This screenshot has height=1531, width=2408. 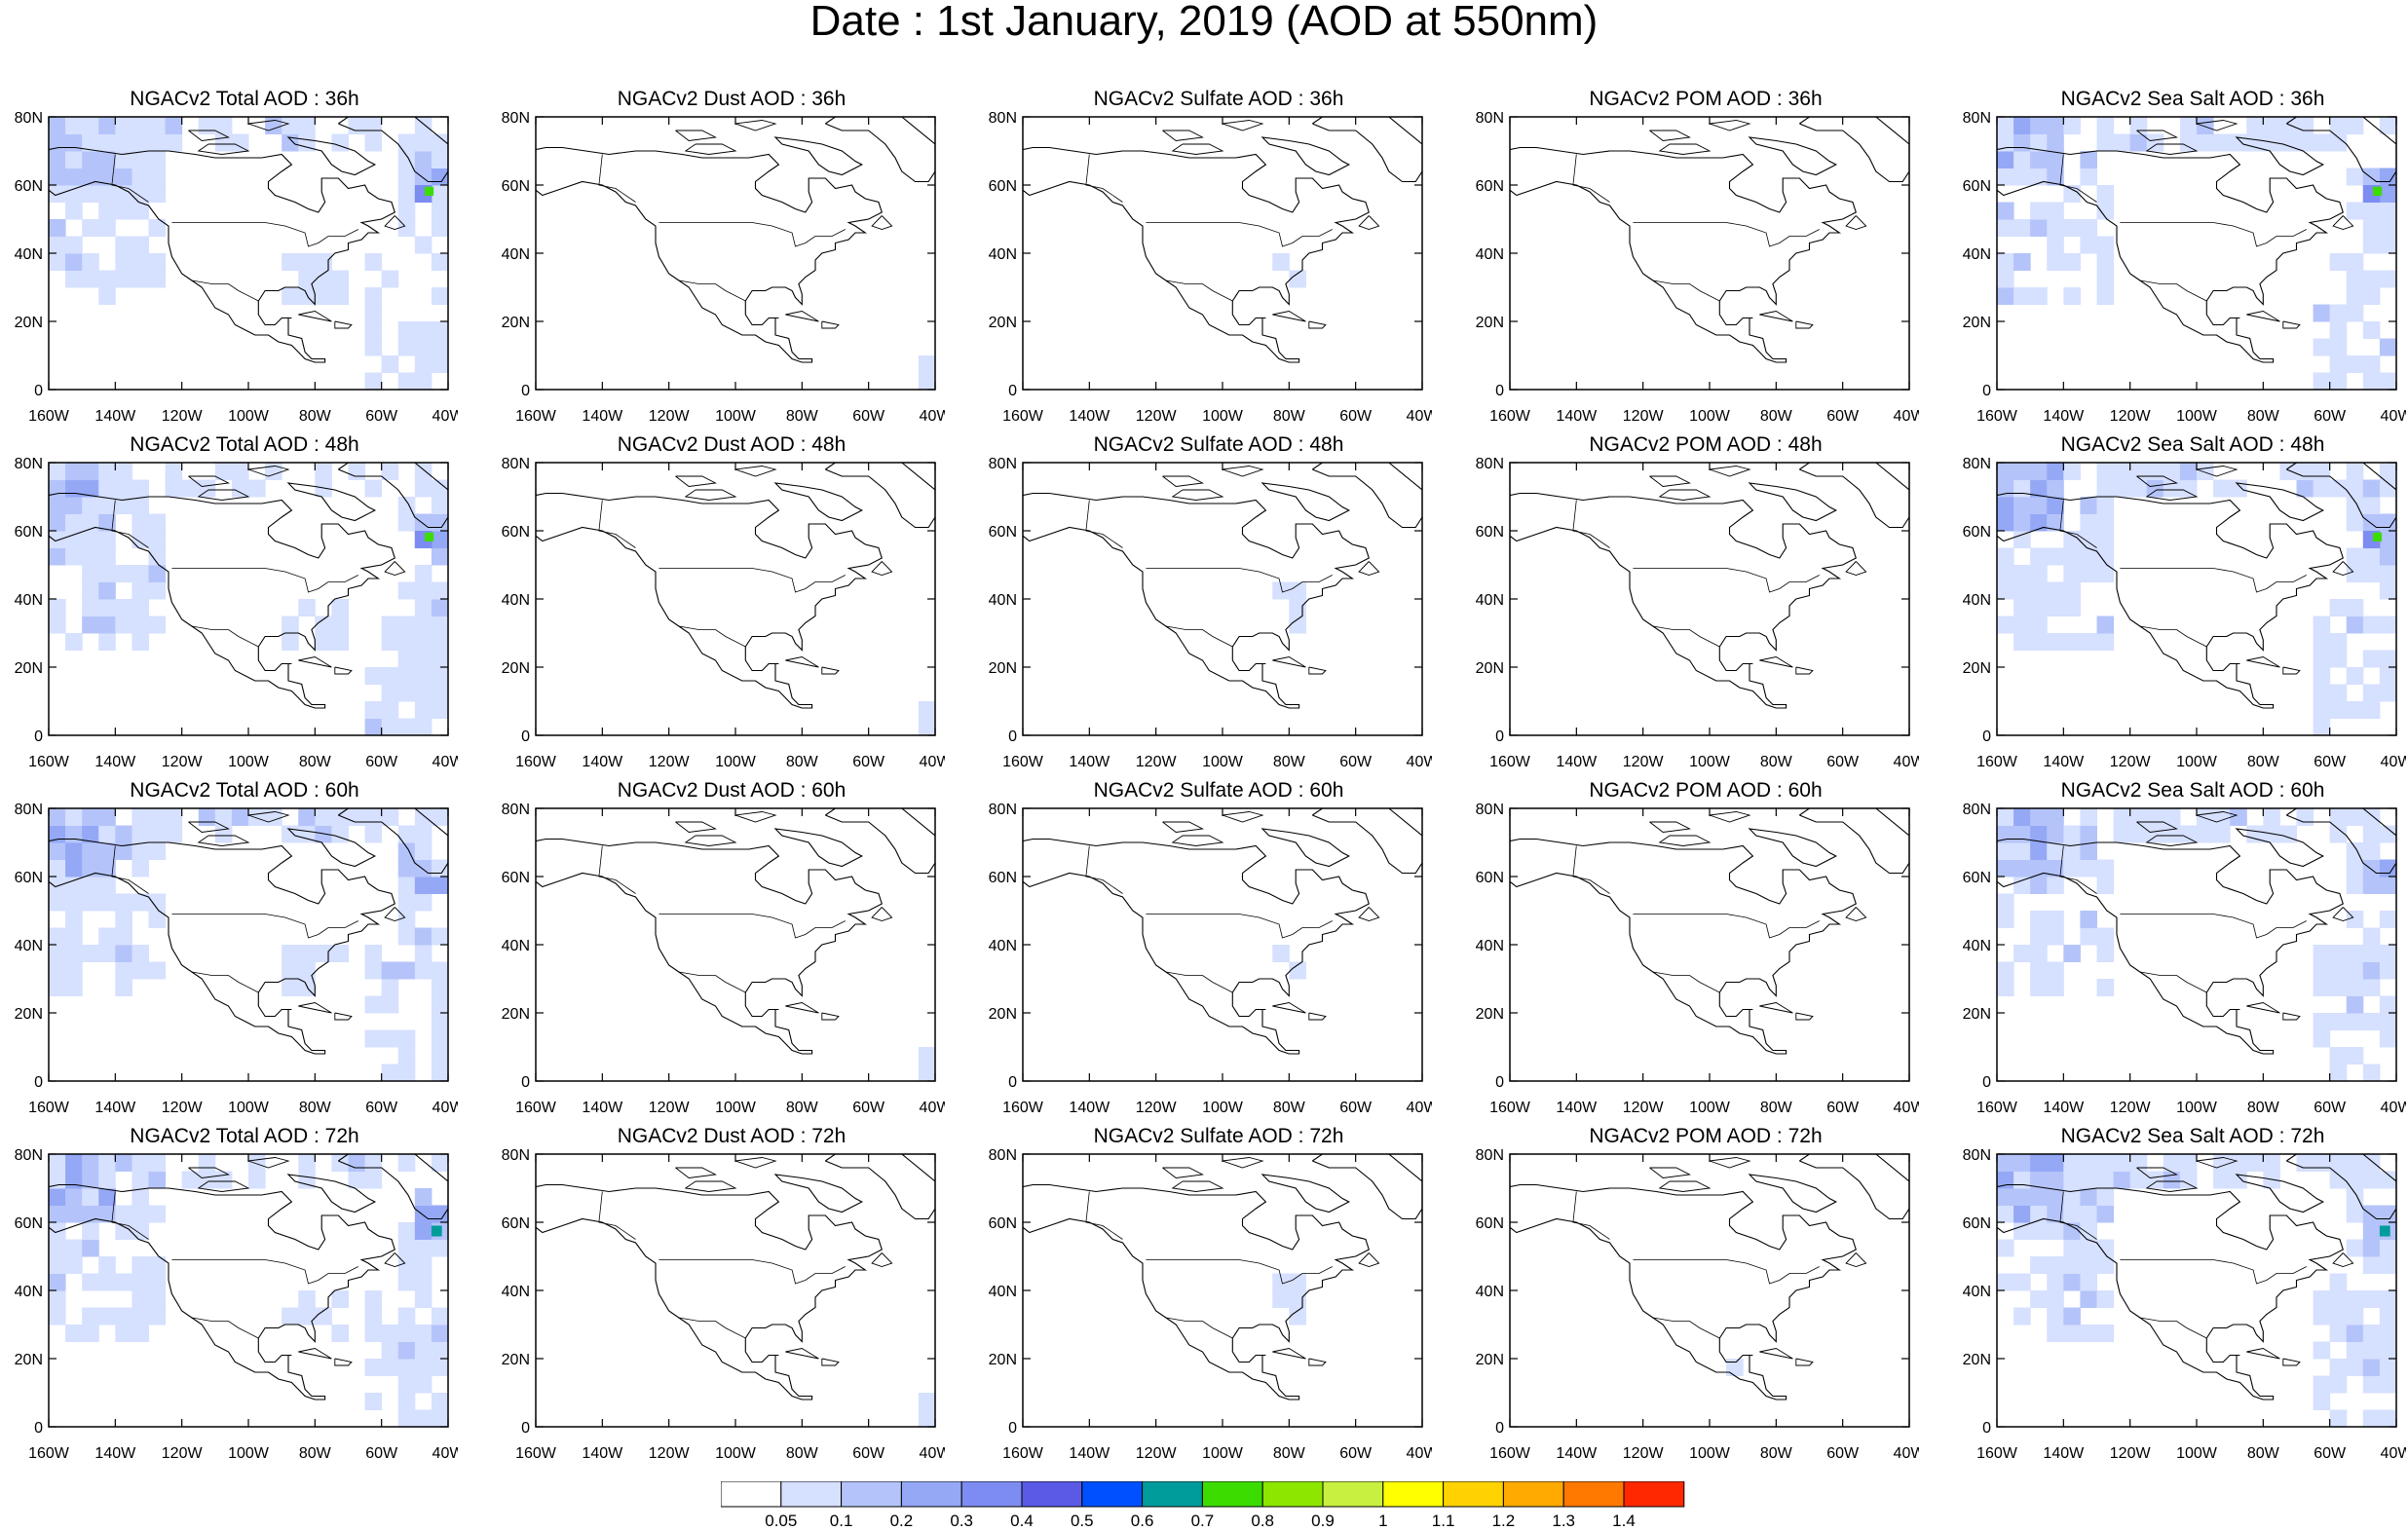 What do you see at coordinates (1203, 1520) in the screenshot?
I see `colorbar-label: 0.7` at bounding box center [1203, 1520].